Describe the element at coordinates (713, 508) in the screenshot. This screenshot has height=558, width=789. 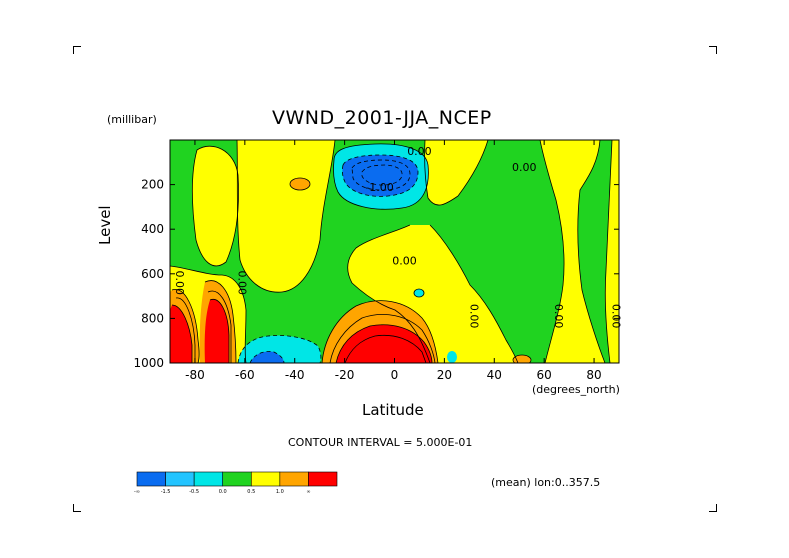
I see `corner-mark-bottom-right` at that location.